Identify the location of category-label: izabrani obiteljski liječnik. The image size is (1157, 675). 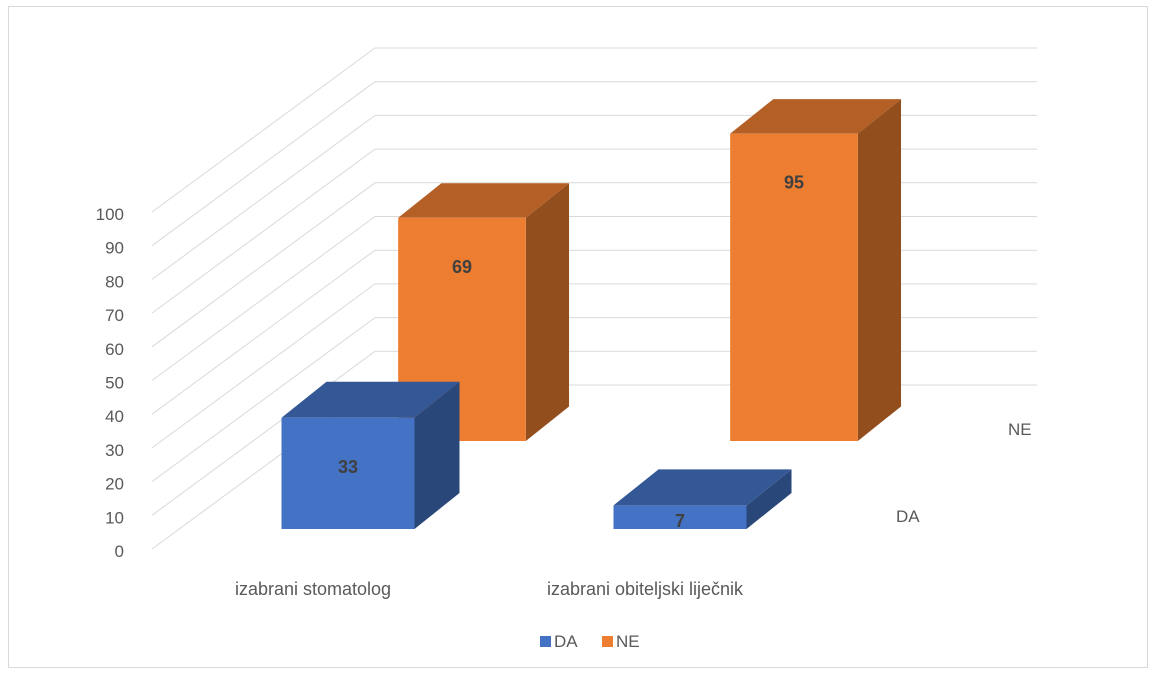
(645, 589).